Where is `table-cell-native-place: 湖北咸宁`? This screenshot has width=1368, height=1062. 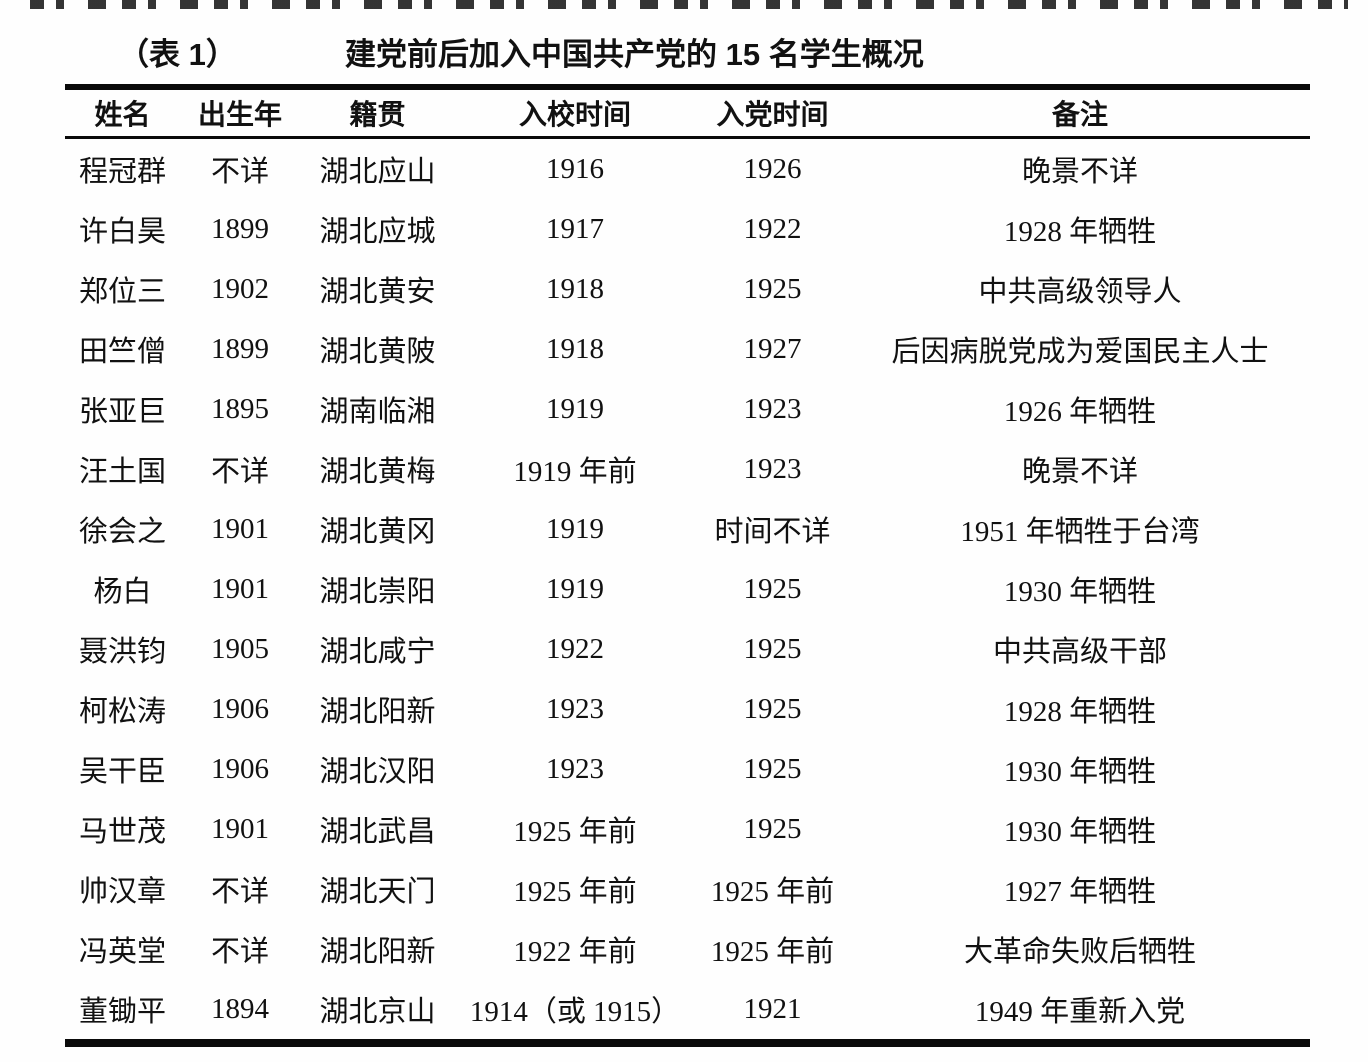 table-cell-native-place: 湖北咸宁 is located at coordinates (377, 652).